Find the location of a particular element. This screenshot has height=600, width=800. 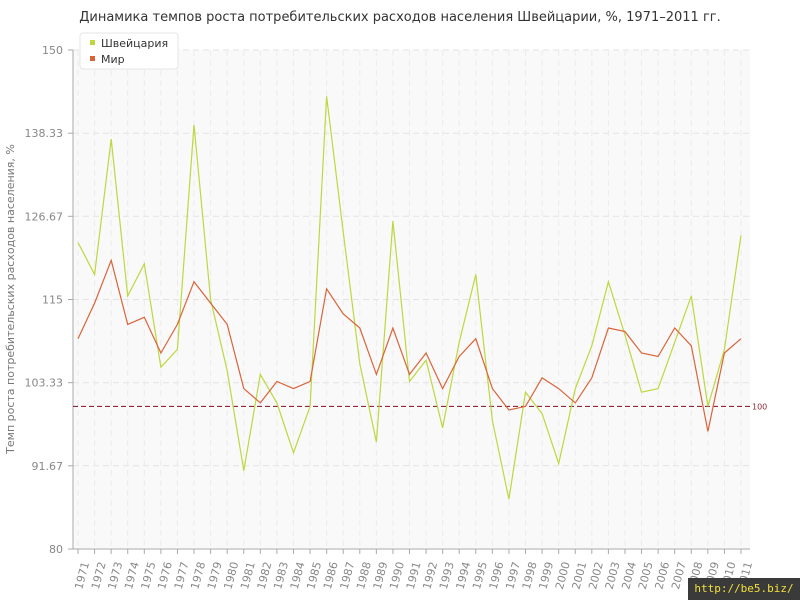

y-tick-label: 150 is located at coordinates (52, 50).